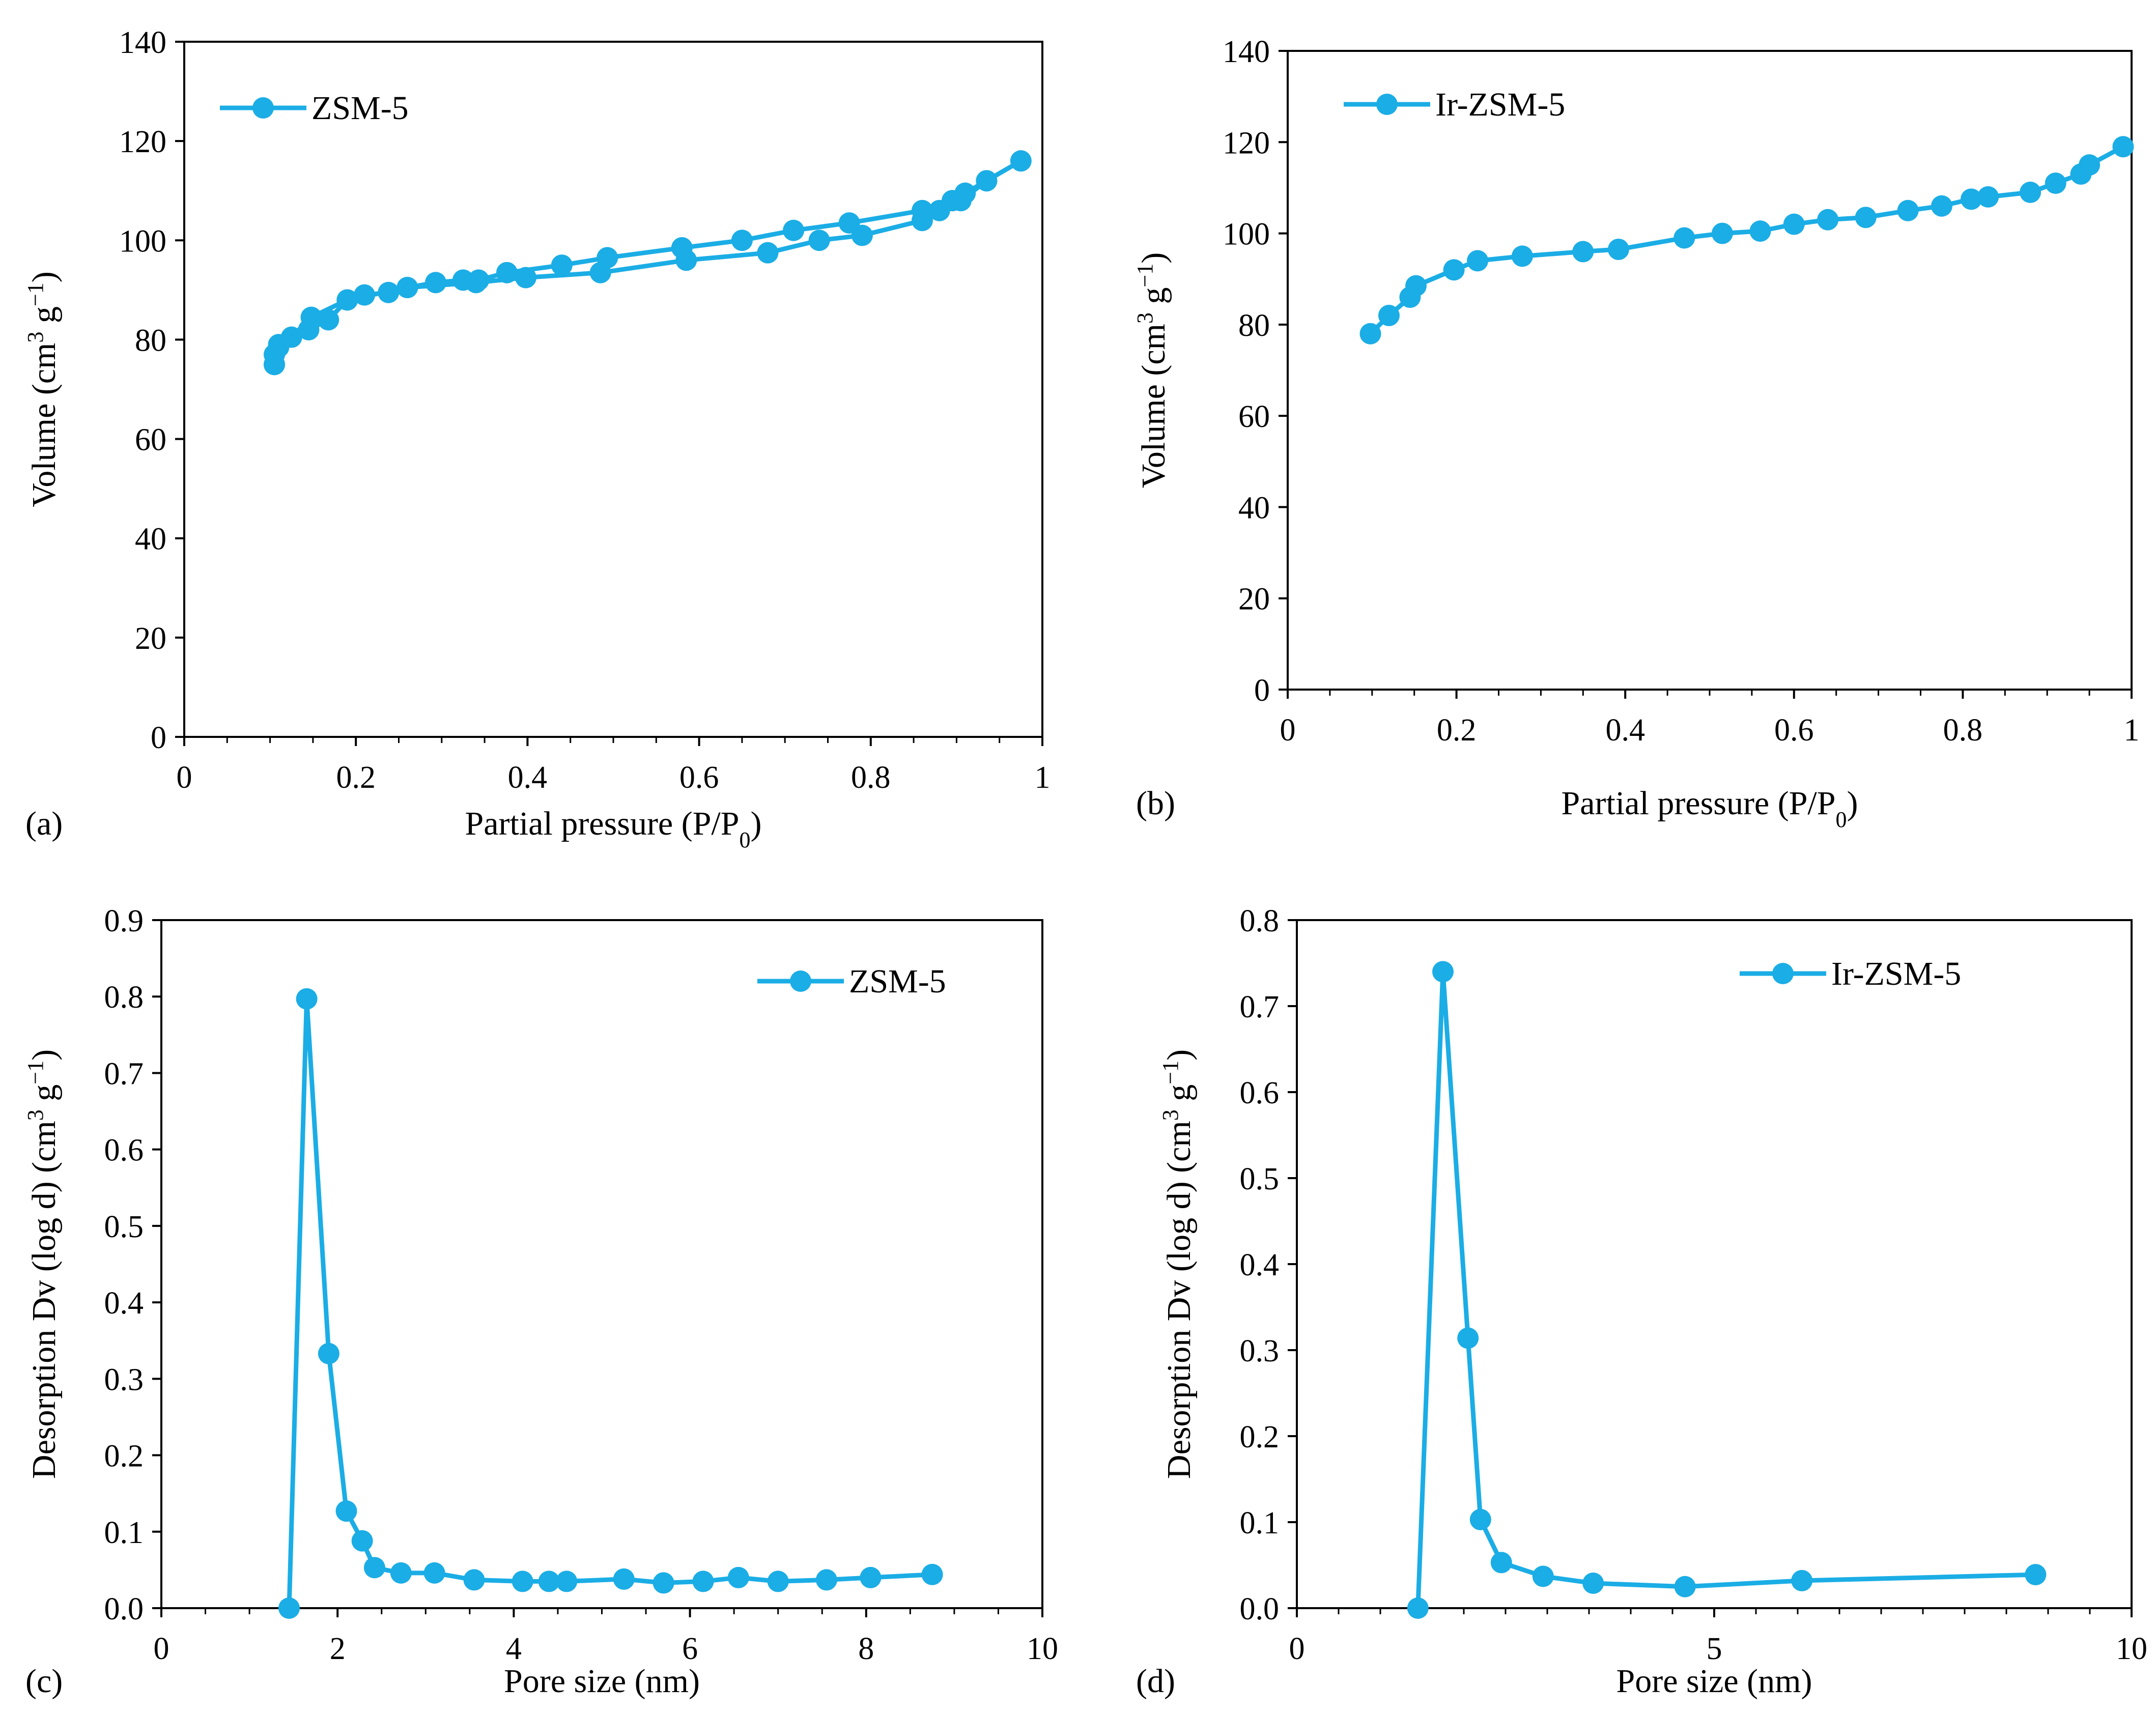 The width and height of the screenshot is (2156, 1714). I want to click on y-tick-label: 60, so click(1254, 416).